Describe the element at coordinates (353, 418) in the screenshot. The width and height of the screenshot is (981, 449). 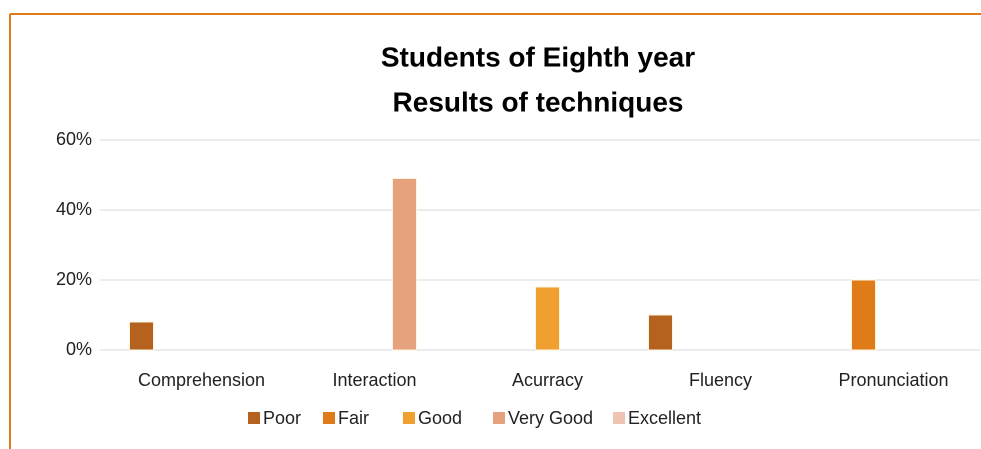
I see `legend-label: Fair` at that location.